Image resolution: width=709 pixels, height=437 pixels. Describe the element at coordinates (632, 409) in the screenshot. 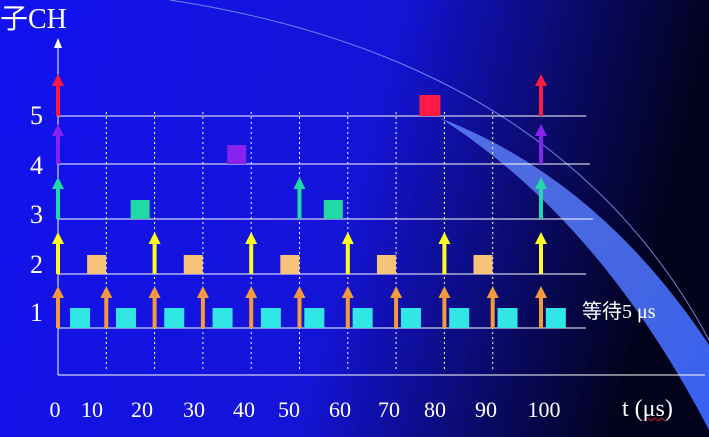

I see `x-axis-label-prefix: t (` at that location.